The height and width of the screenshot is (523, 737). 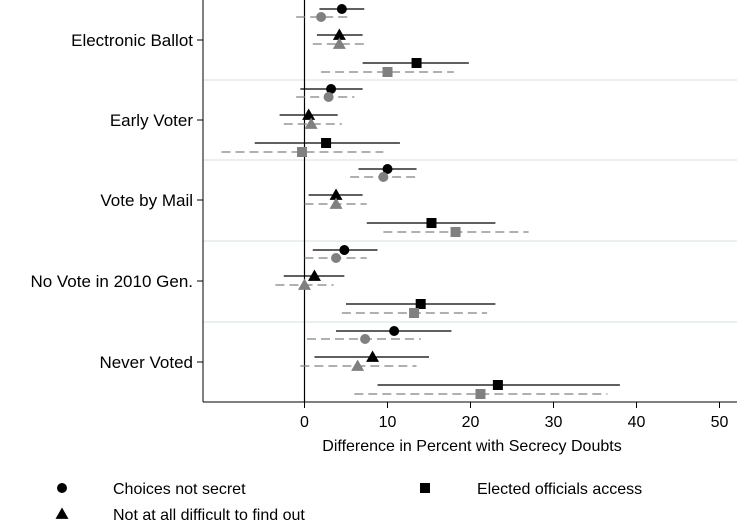 What do you see at coordinates (425, 488) in the screenshot?
I see `legend-square-icon` at bounding box center [425, 488].